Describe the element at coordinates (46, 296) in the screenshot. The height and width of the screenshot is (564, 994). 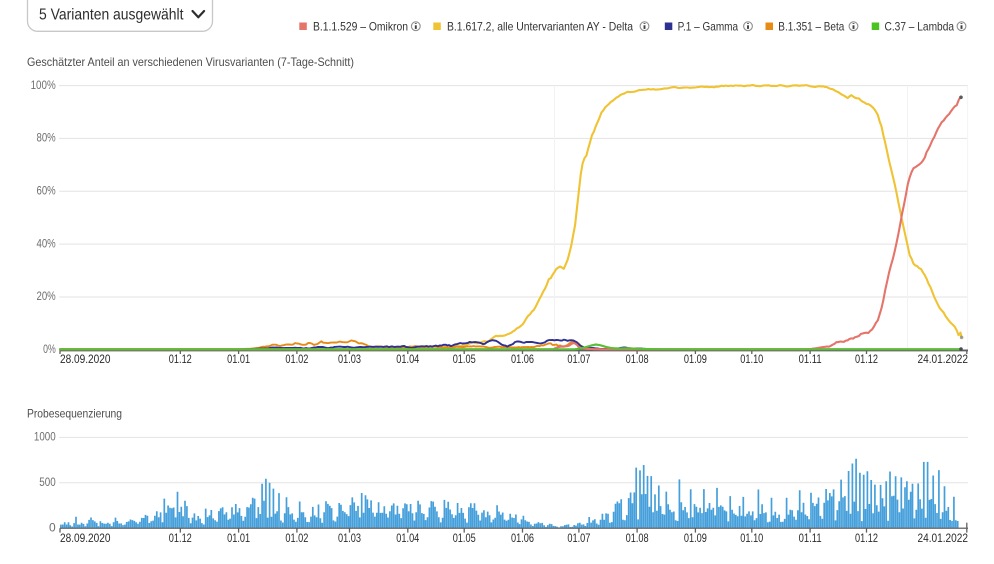
I see `svg-text: 20%` at that location.